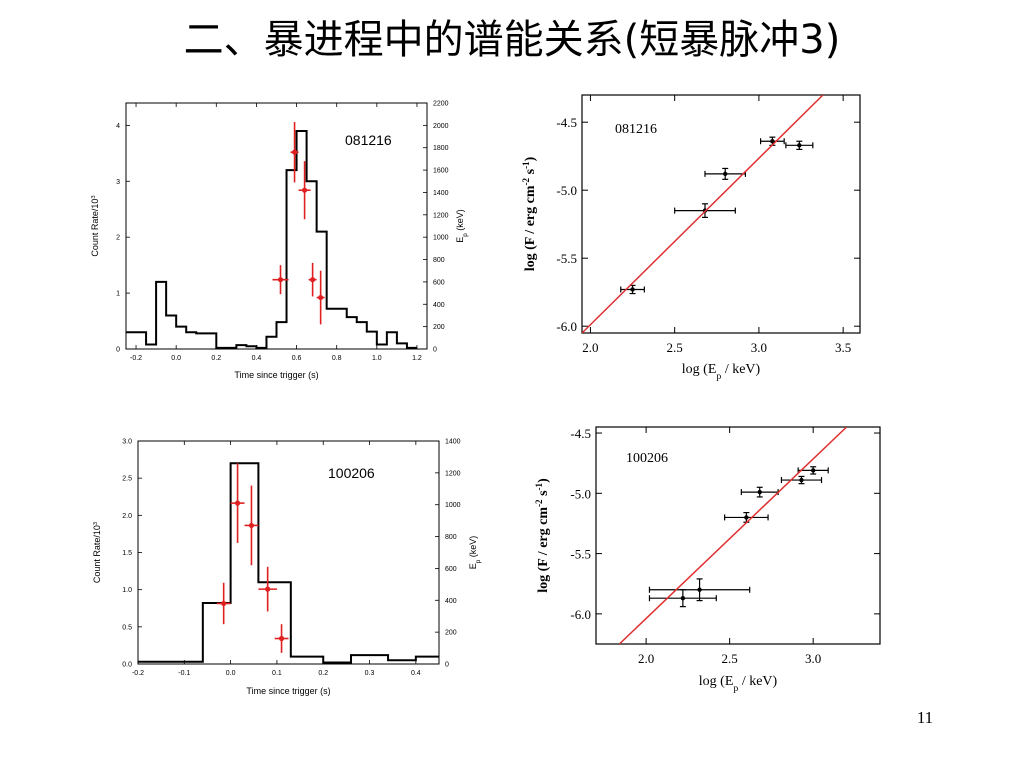 This screenshot has height=768, width=1024. I want to click on y-tick-label: 2.5, so click(127, 479).